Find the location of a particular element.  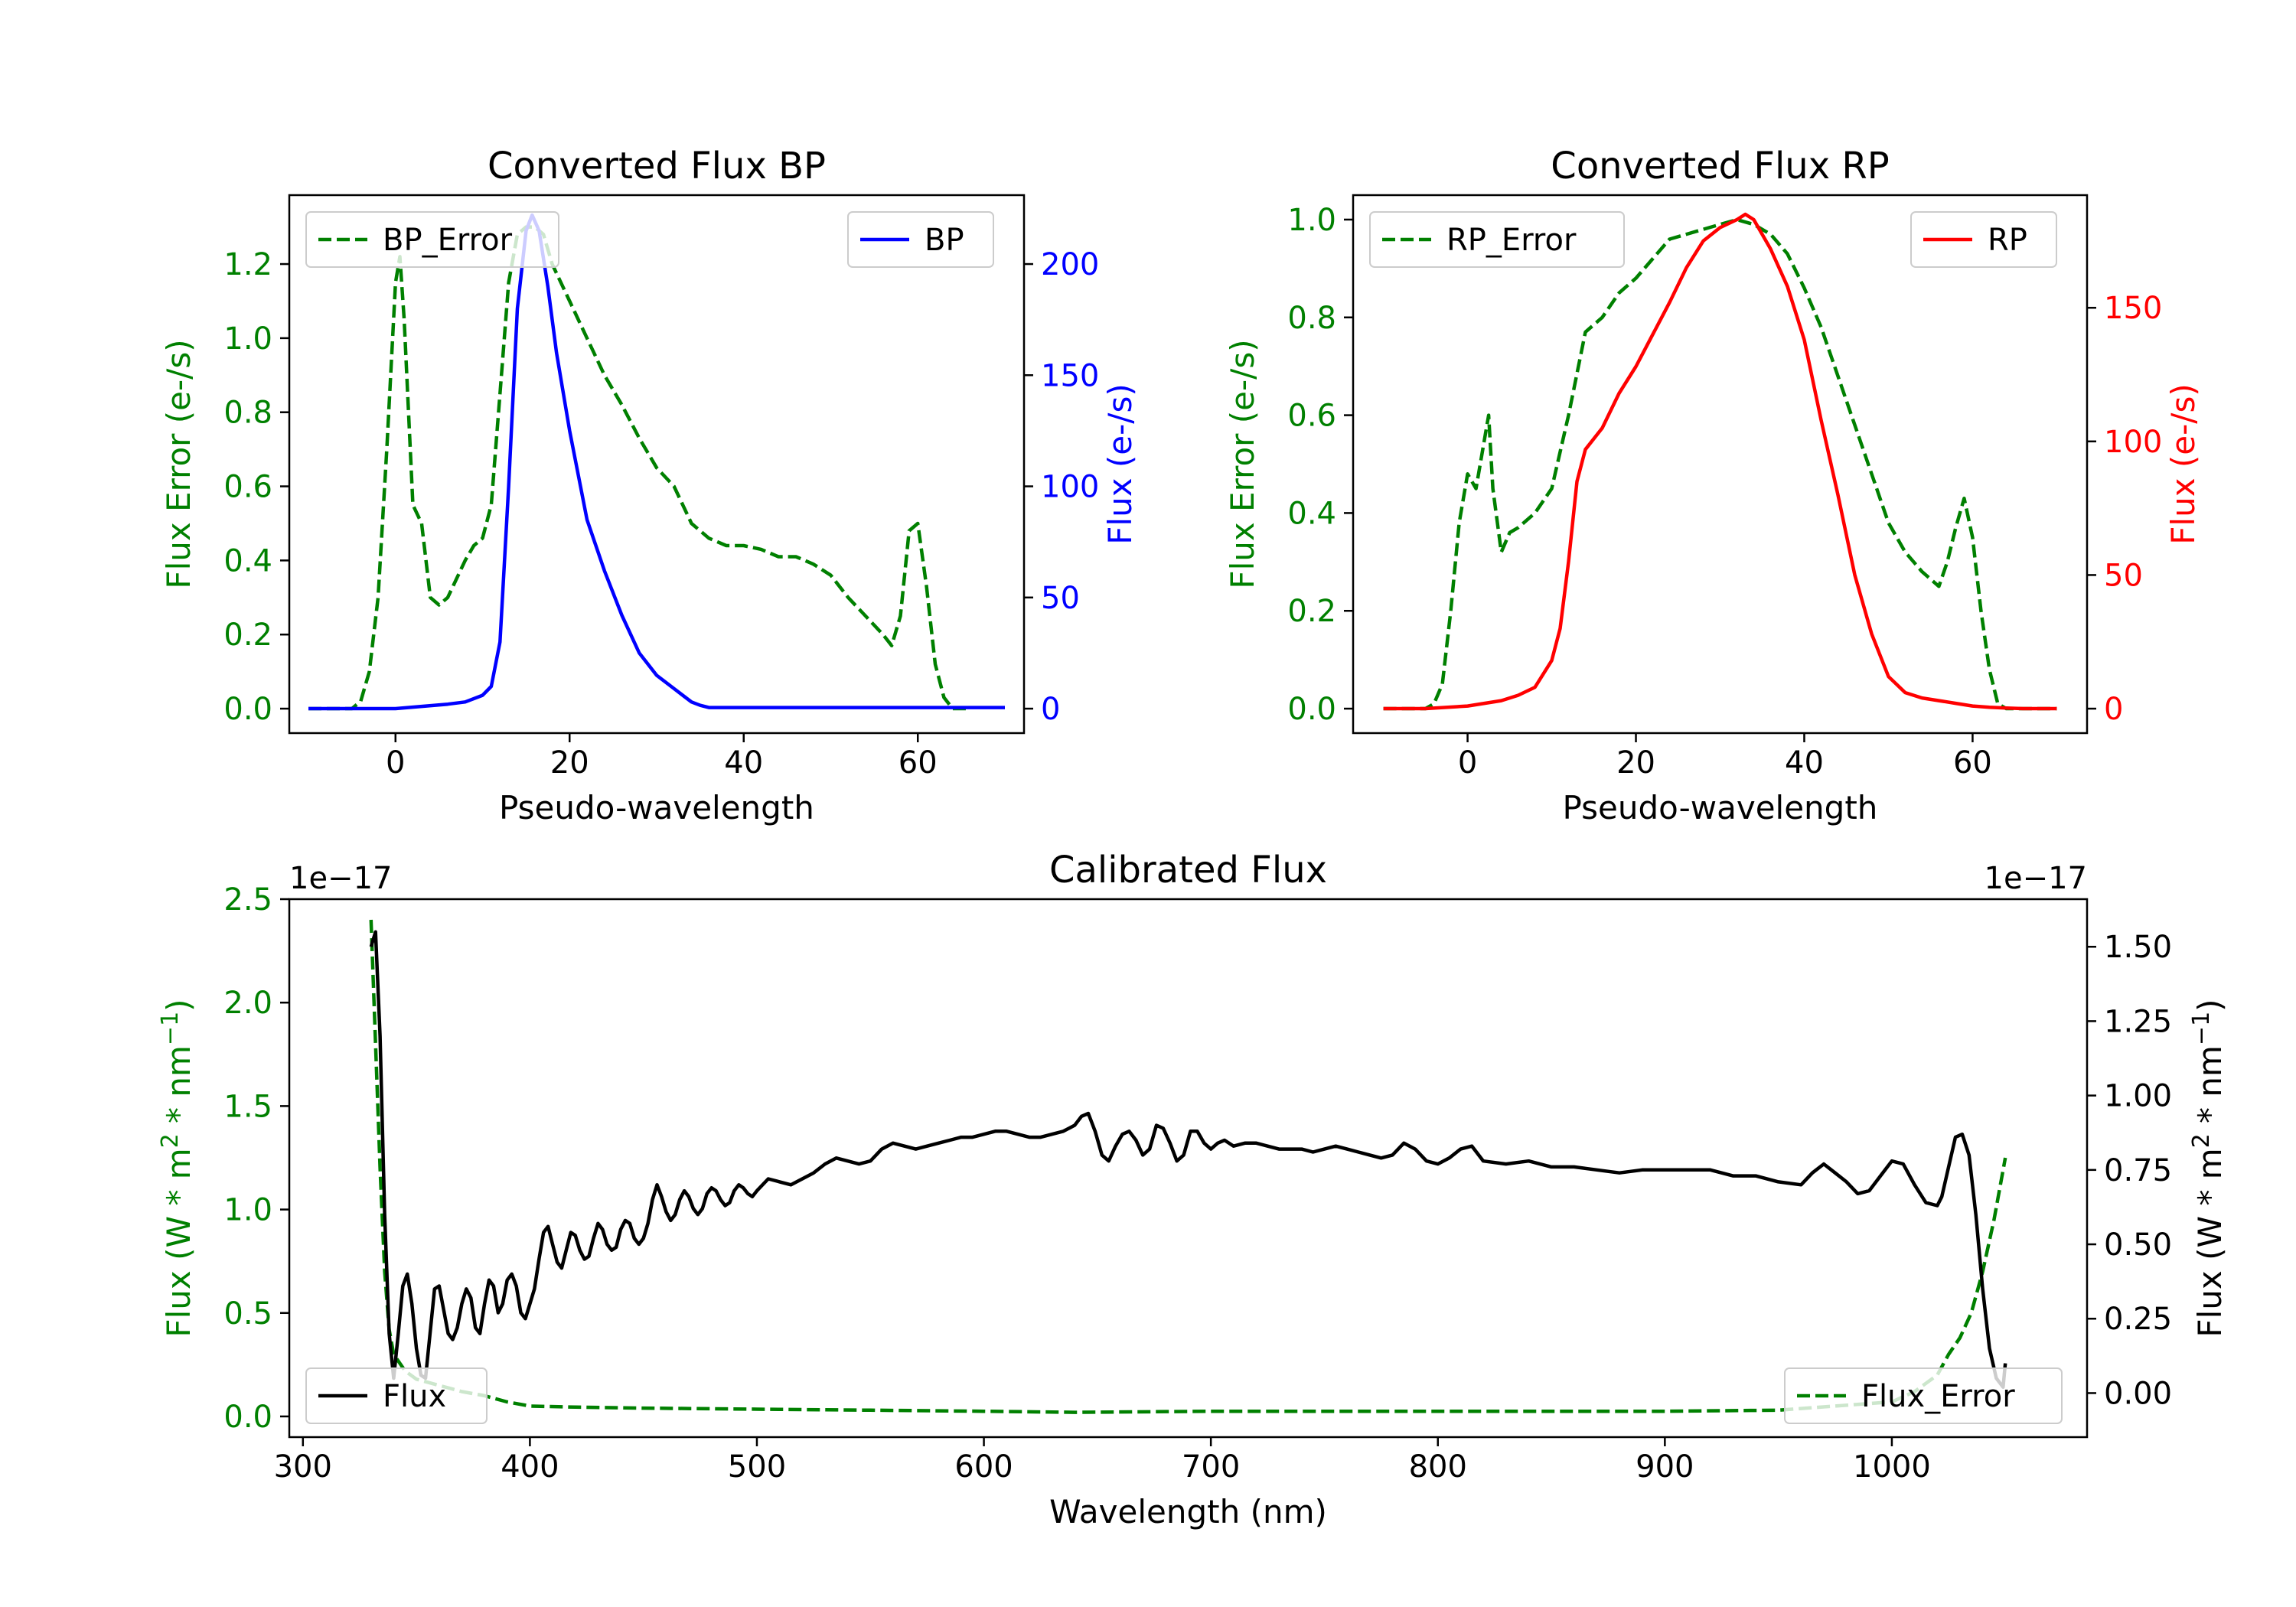

left-y-tick-label: 2.0 is located at coordinates (247, 1003).